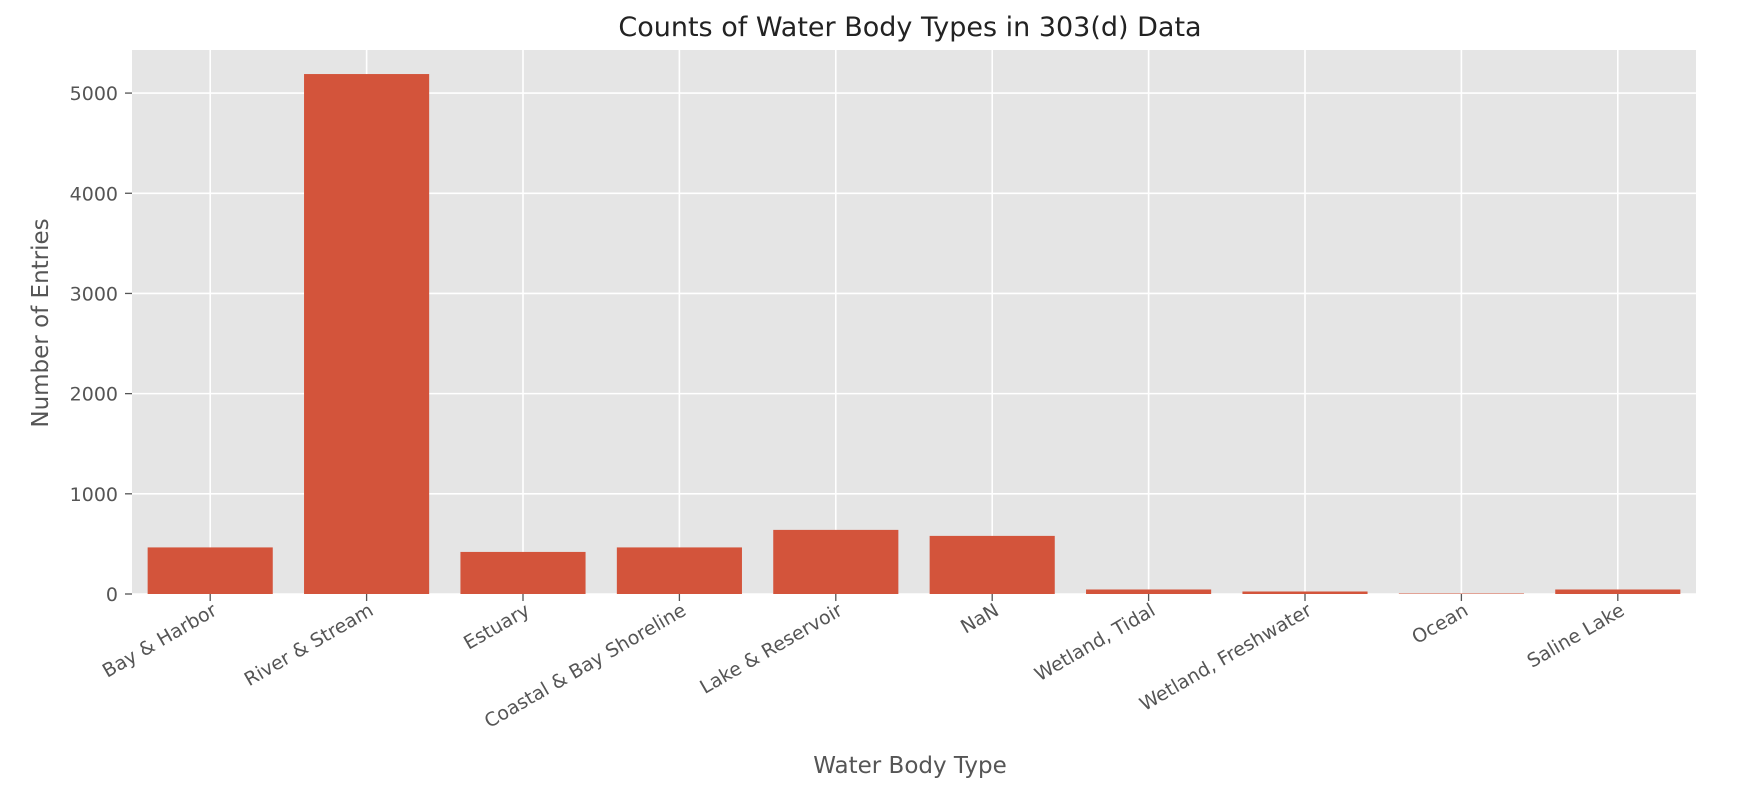 The height and width of the screenshot is (796, 1764). Describe the element at coordinates (94, 294) in the screenshot. I see `y-tick-label: 3000` at that location.